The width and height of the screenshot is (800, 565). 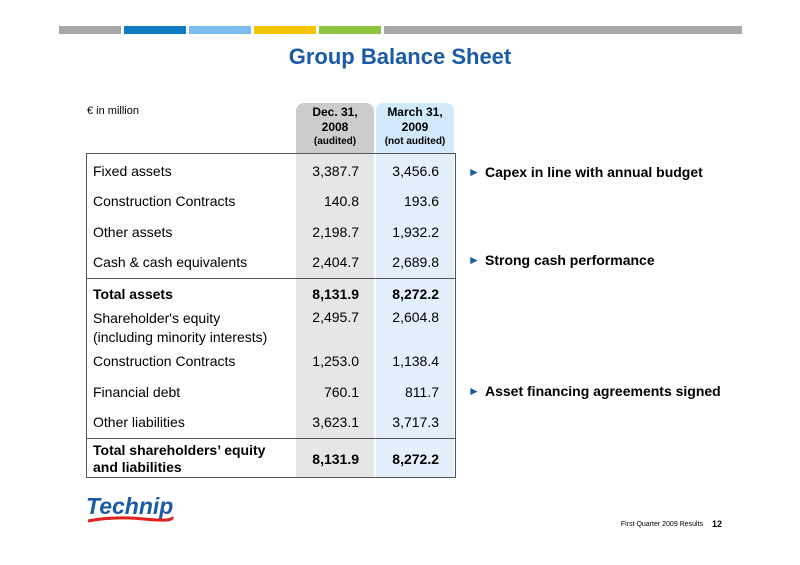 I want to click on row-label: Financial debt, so click(x=137, y=392).